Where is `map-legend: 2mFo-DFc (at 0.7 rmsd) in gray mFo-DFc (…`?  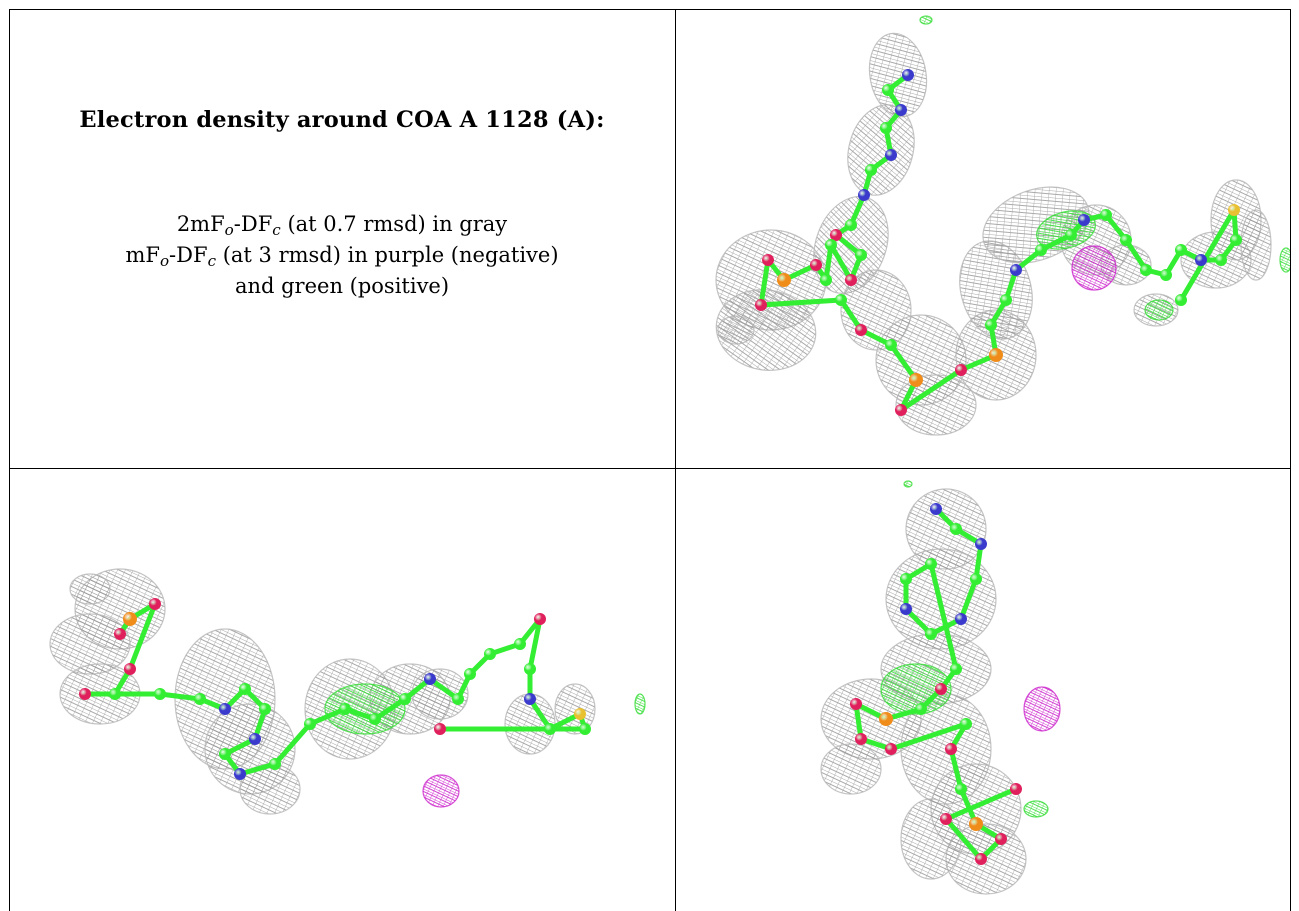
map-legend: 2mFo-DFc (at 0.7 rmsd) in gray mFo-DFc (… is located at coordinates (342, 255).